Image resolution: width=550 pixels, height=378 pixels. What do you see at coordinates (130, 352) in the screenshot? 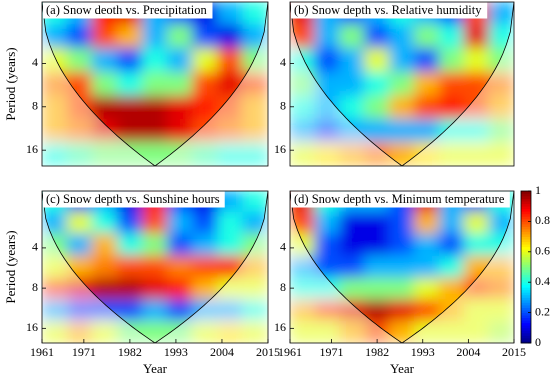
I see `x-tick-label: 1982` at bounding box center [130, 352].